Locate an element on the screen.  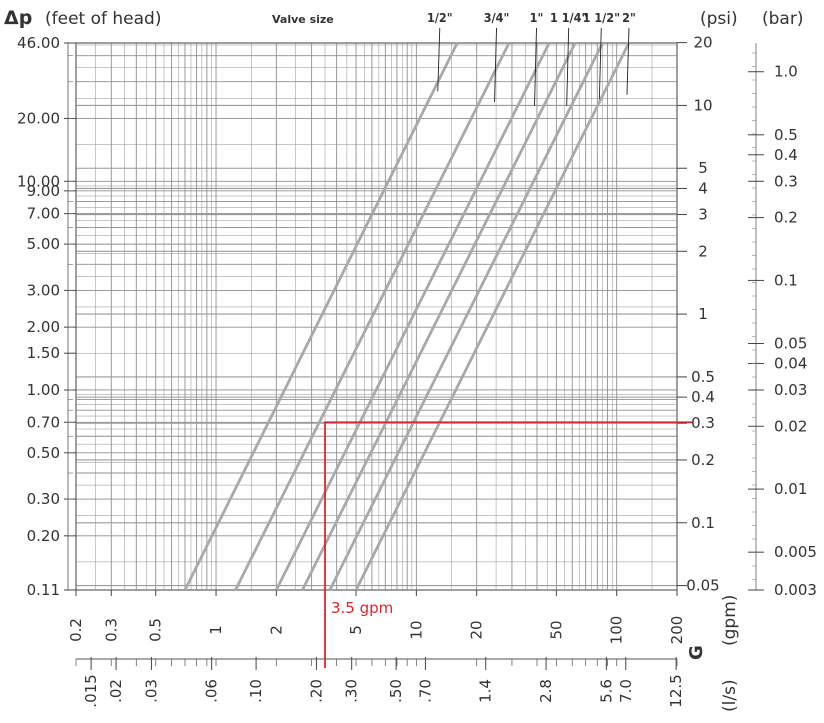
x-tick-label: 0.3 is located at coordinates (111, 630).